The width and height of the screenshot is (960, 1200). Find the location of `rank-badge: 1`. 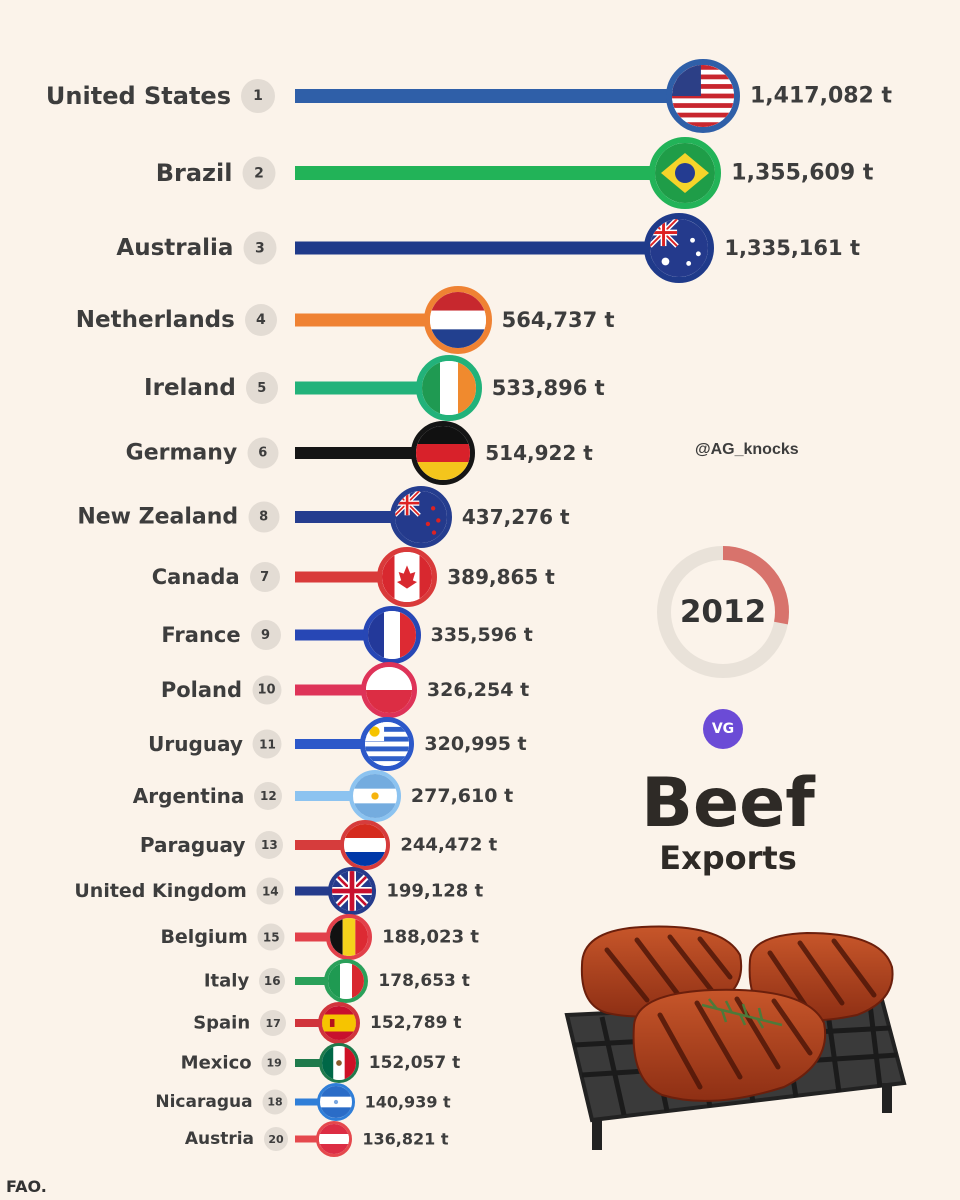

rank-badge: 1 is located at coordinates (258, 96).